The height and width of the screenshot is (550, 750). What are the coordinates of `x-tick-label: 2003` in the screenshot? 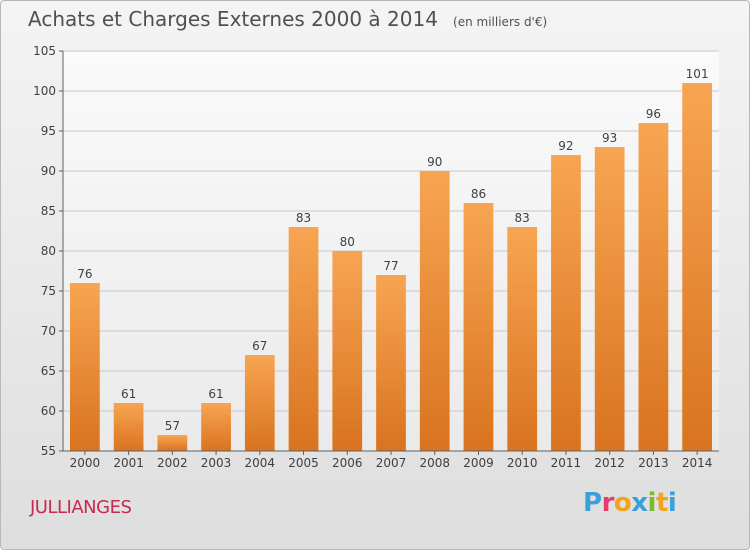 It's located at (216, 463).